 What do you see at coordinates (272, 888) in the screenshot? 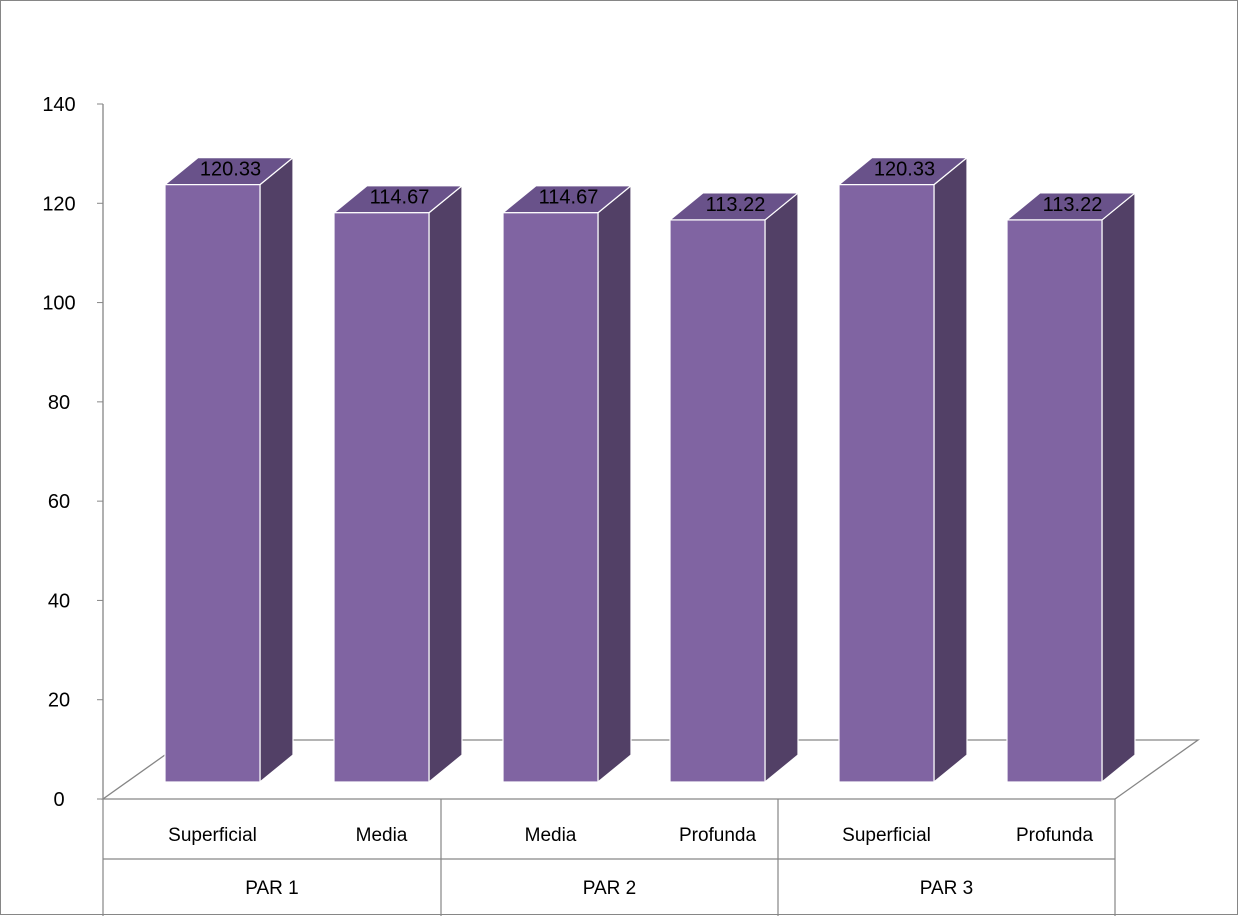
I see `x-group-label: PAR 1` at bounding box center [272, 888].